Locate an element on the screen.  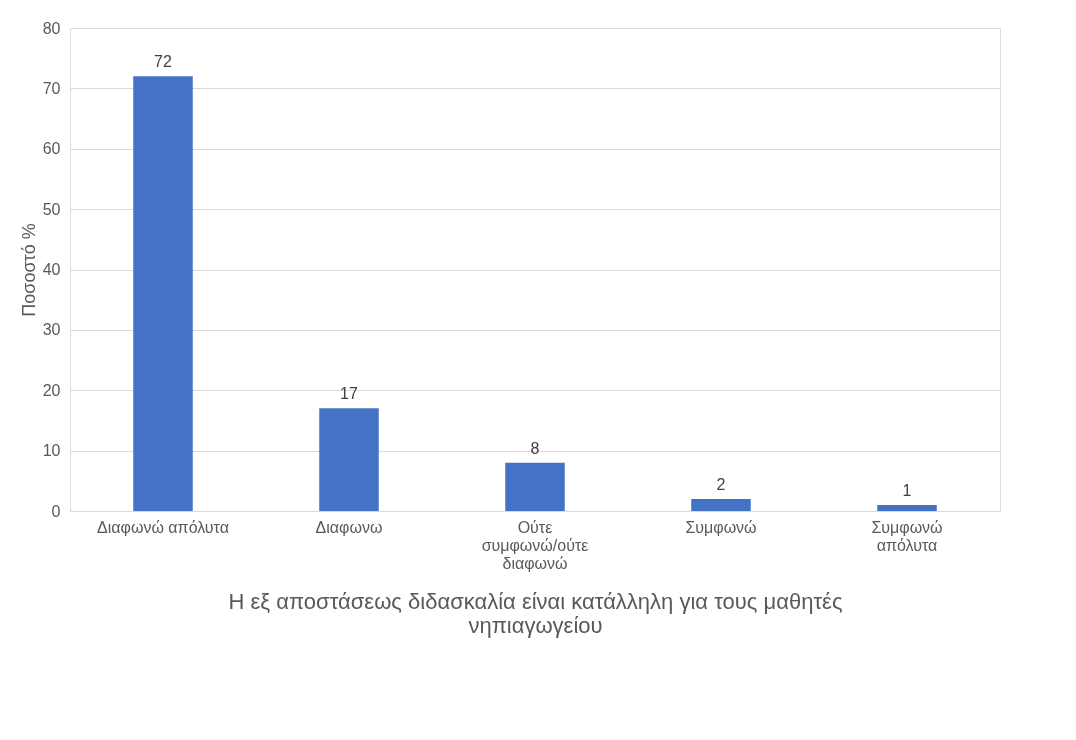
y-tick-label: 40 is located at coordinates (51, 269).